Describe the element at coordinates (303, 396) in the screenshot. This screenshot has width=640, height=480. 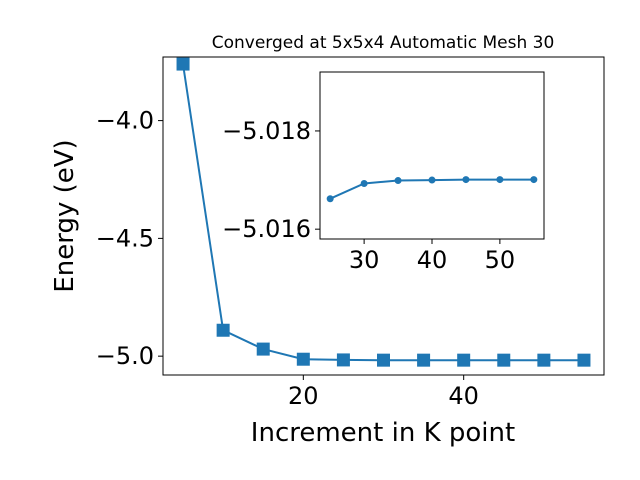
I see `main-x-tick-label: 20` at that location.